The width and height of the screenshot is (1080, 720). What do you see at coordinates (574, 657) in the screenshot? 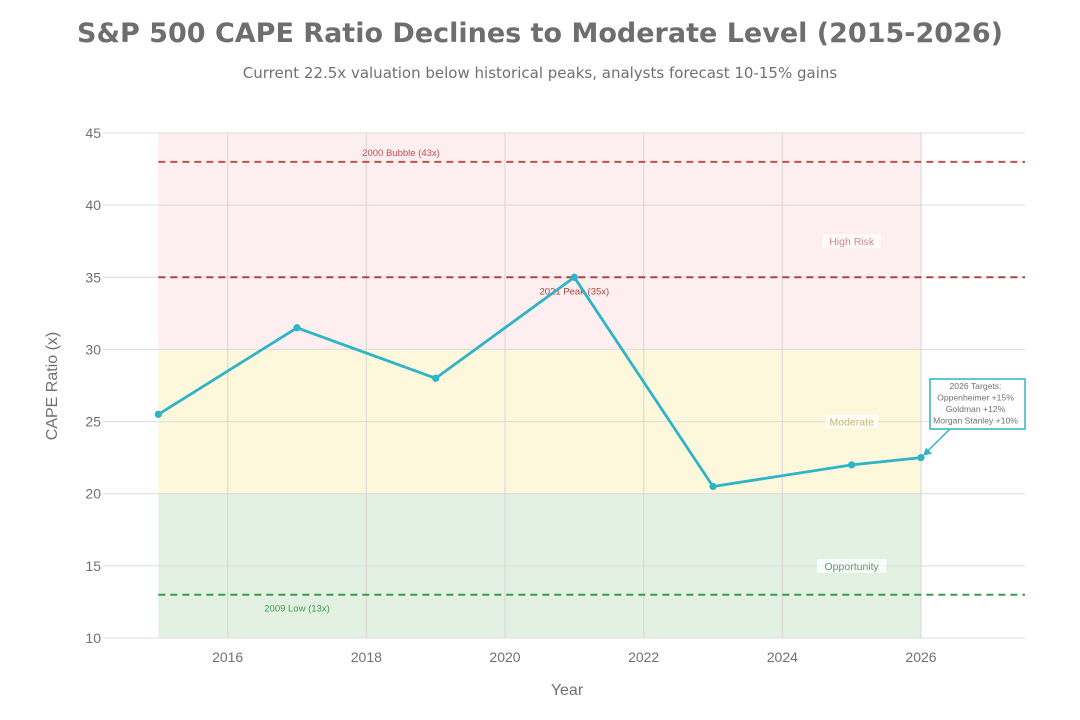
I see `x-tick-labels: 2016 2018 2020 2022 2024 2026` at bounding box center [574, 657].